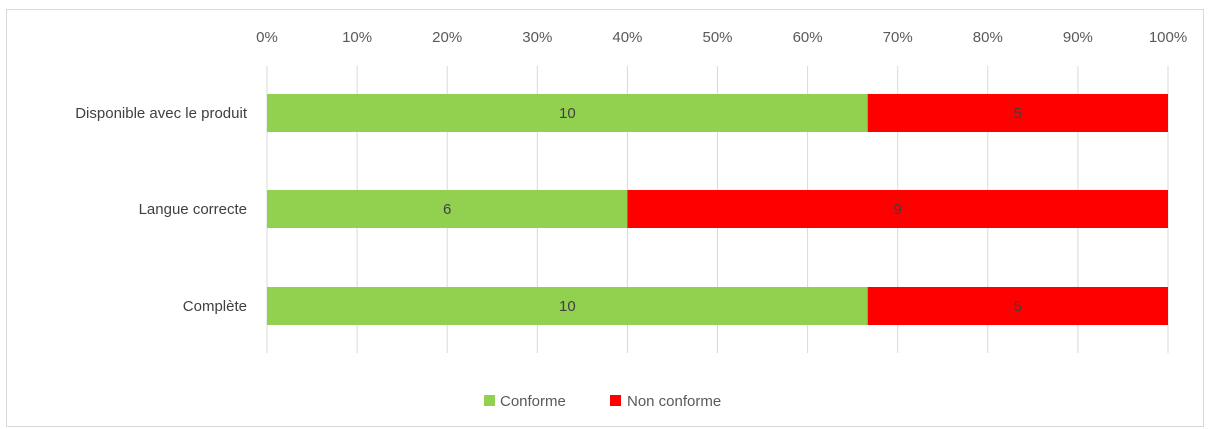  What do you see at coordinates (717, 37) in the screenshot?
I see `x-tick-label: 50%` at bounding box center [717, 37].